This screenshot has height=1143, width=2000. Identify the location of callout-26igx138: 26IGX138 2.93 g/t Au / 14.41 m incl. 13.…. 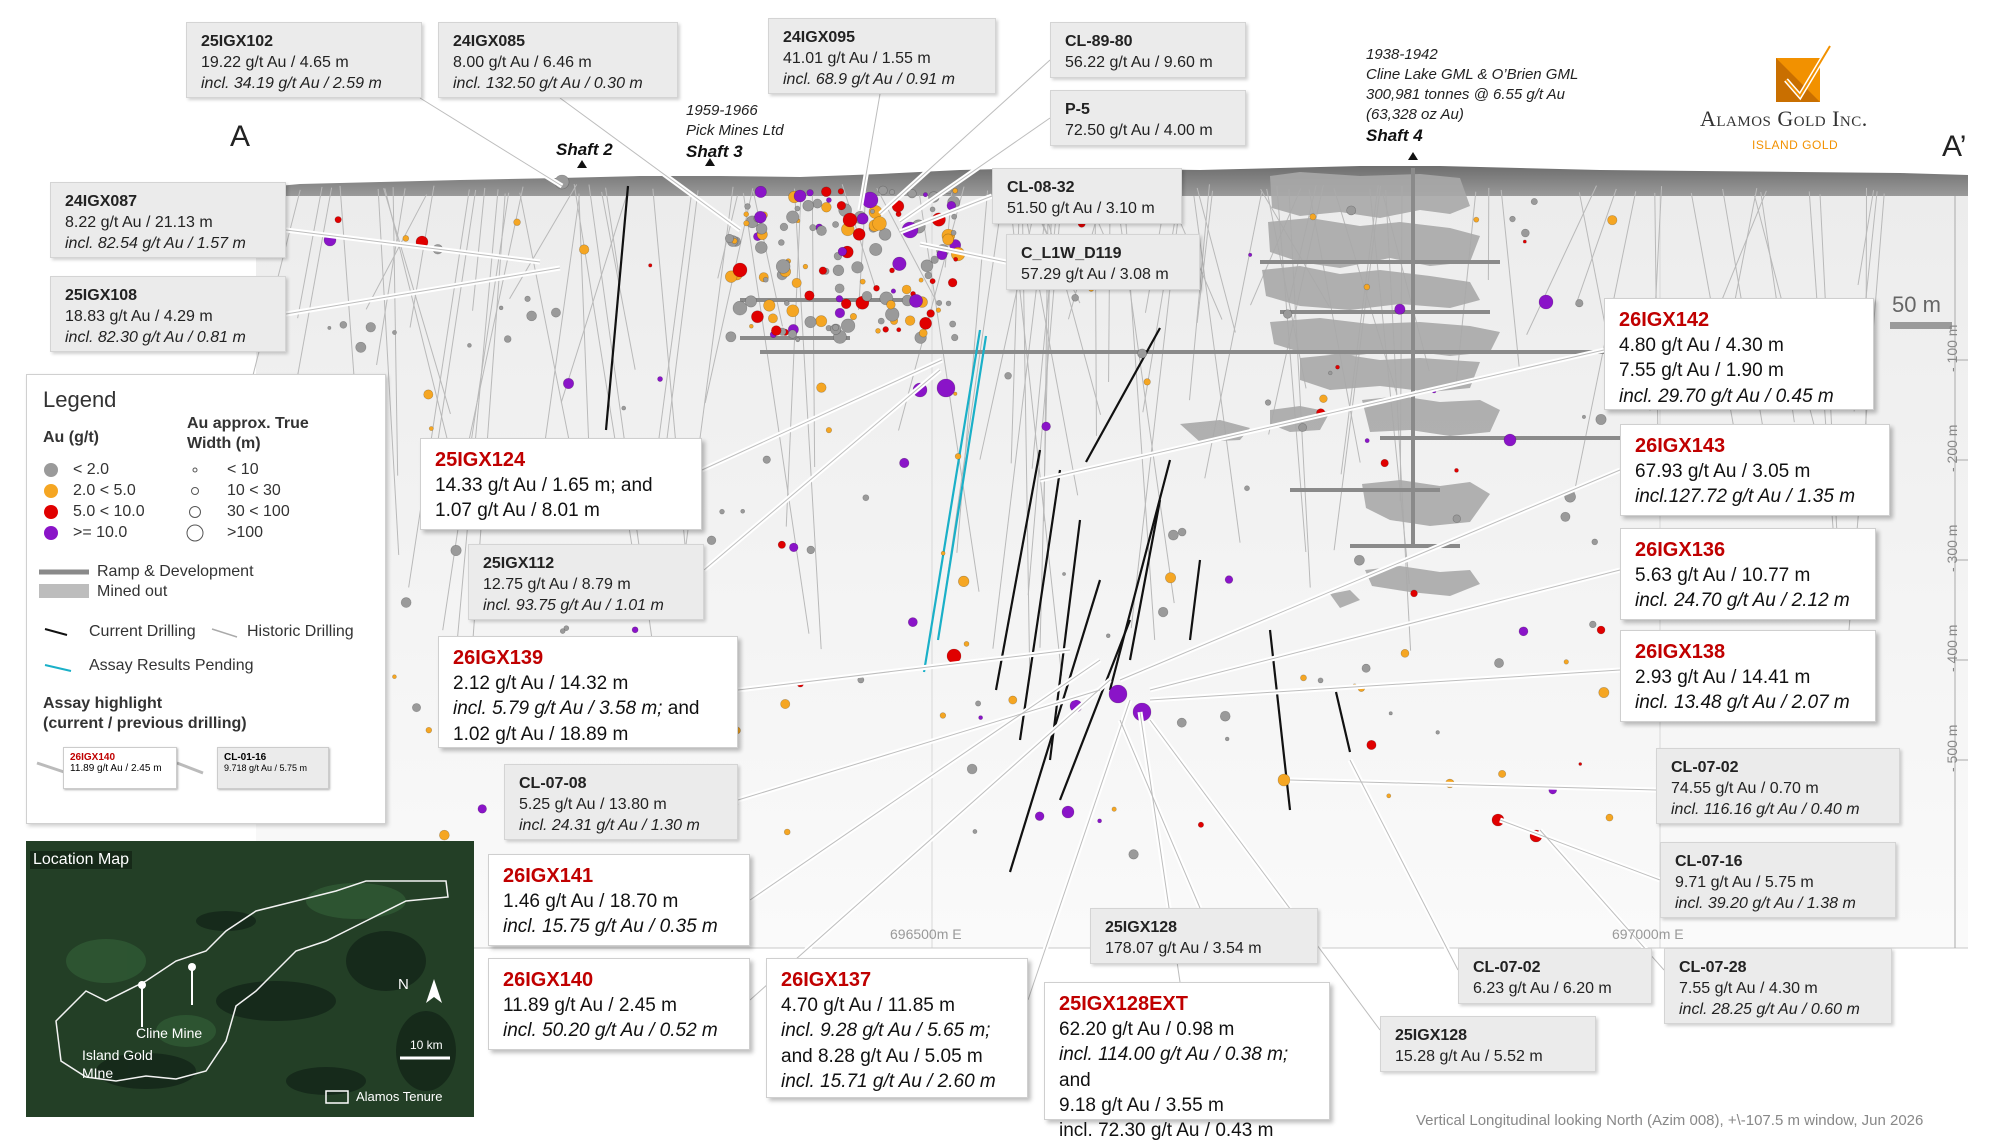
(1748, 676).